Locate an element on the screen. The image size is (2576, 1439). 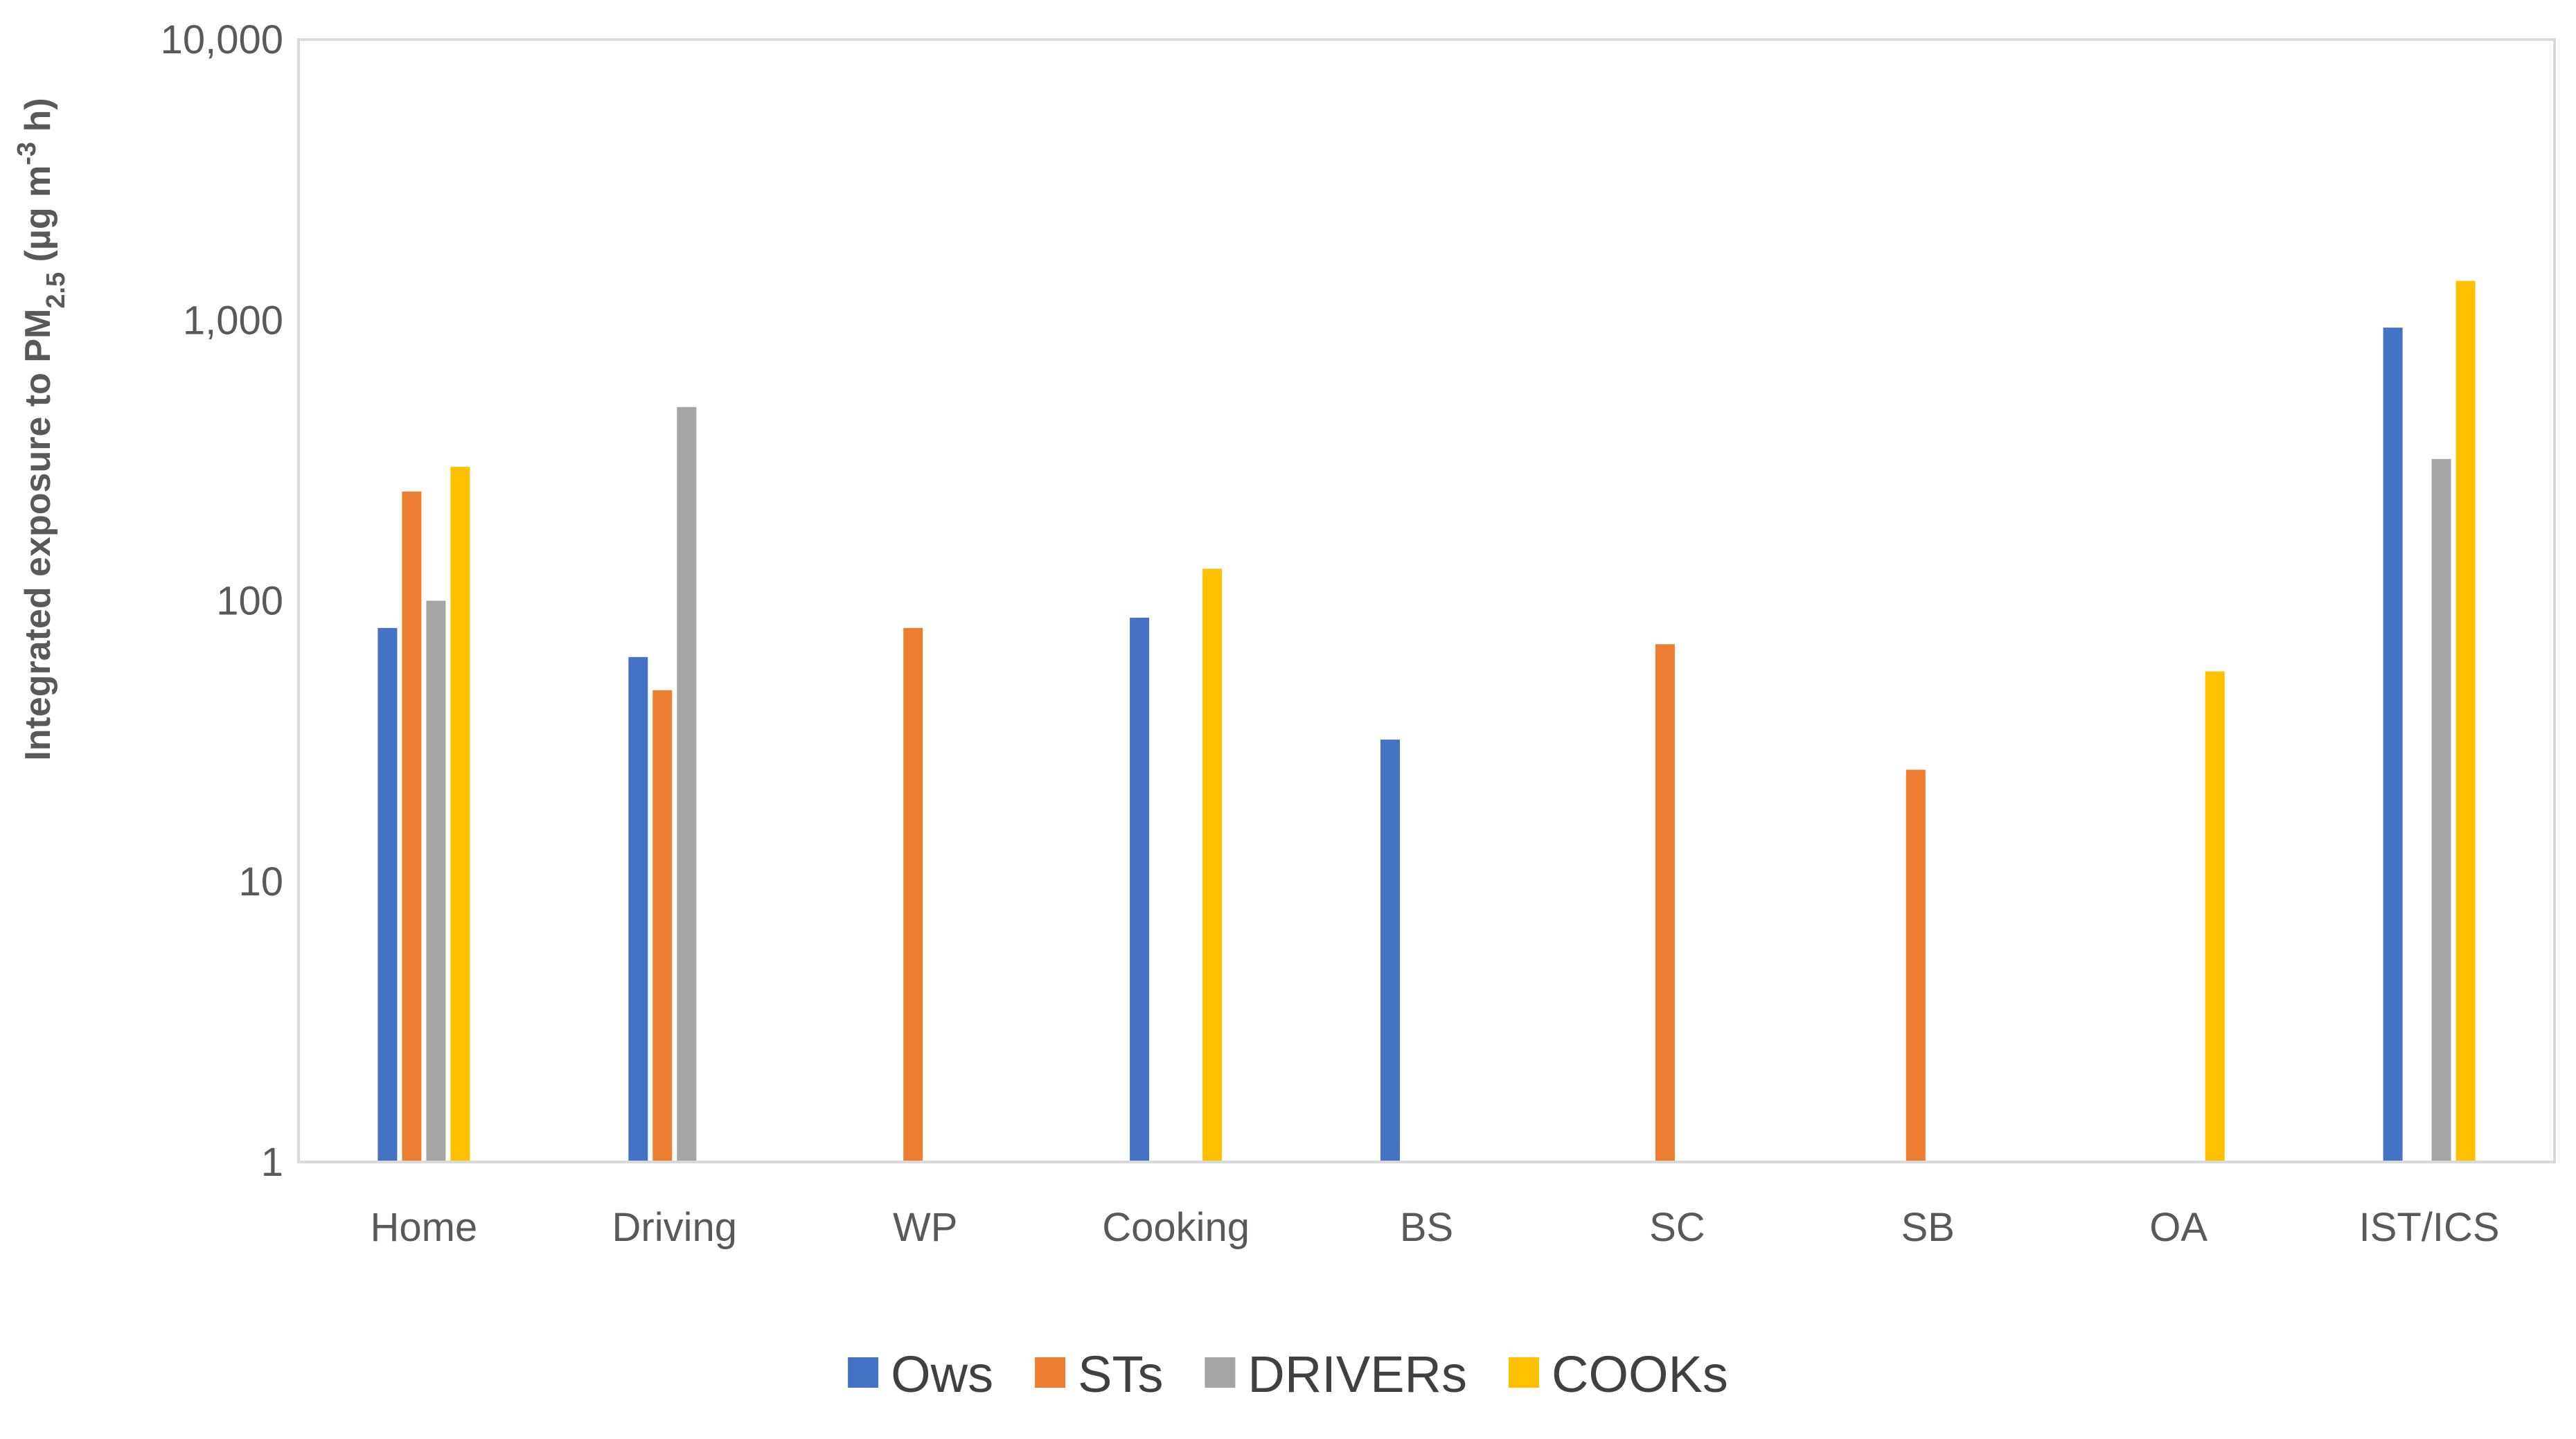
x-tick-label: Home is located at coordinates (424, 1227).